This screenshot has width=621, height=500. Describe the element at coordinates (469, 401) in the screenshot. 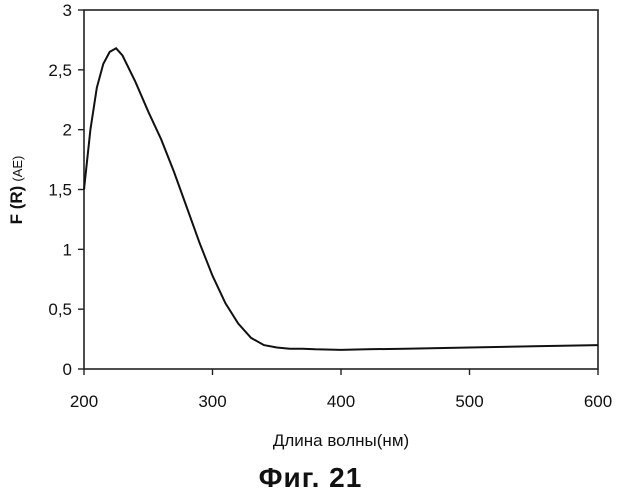

I see `x-tick-label: 500` at that location.